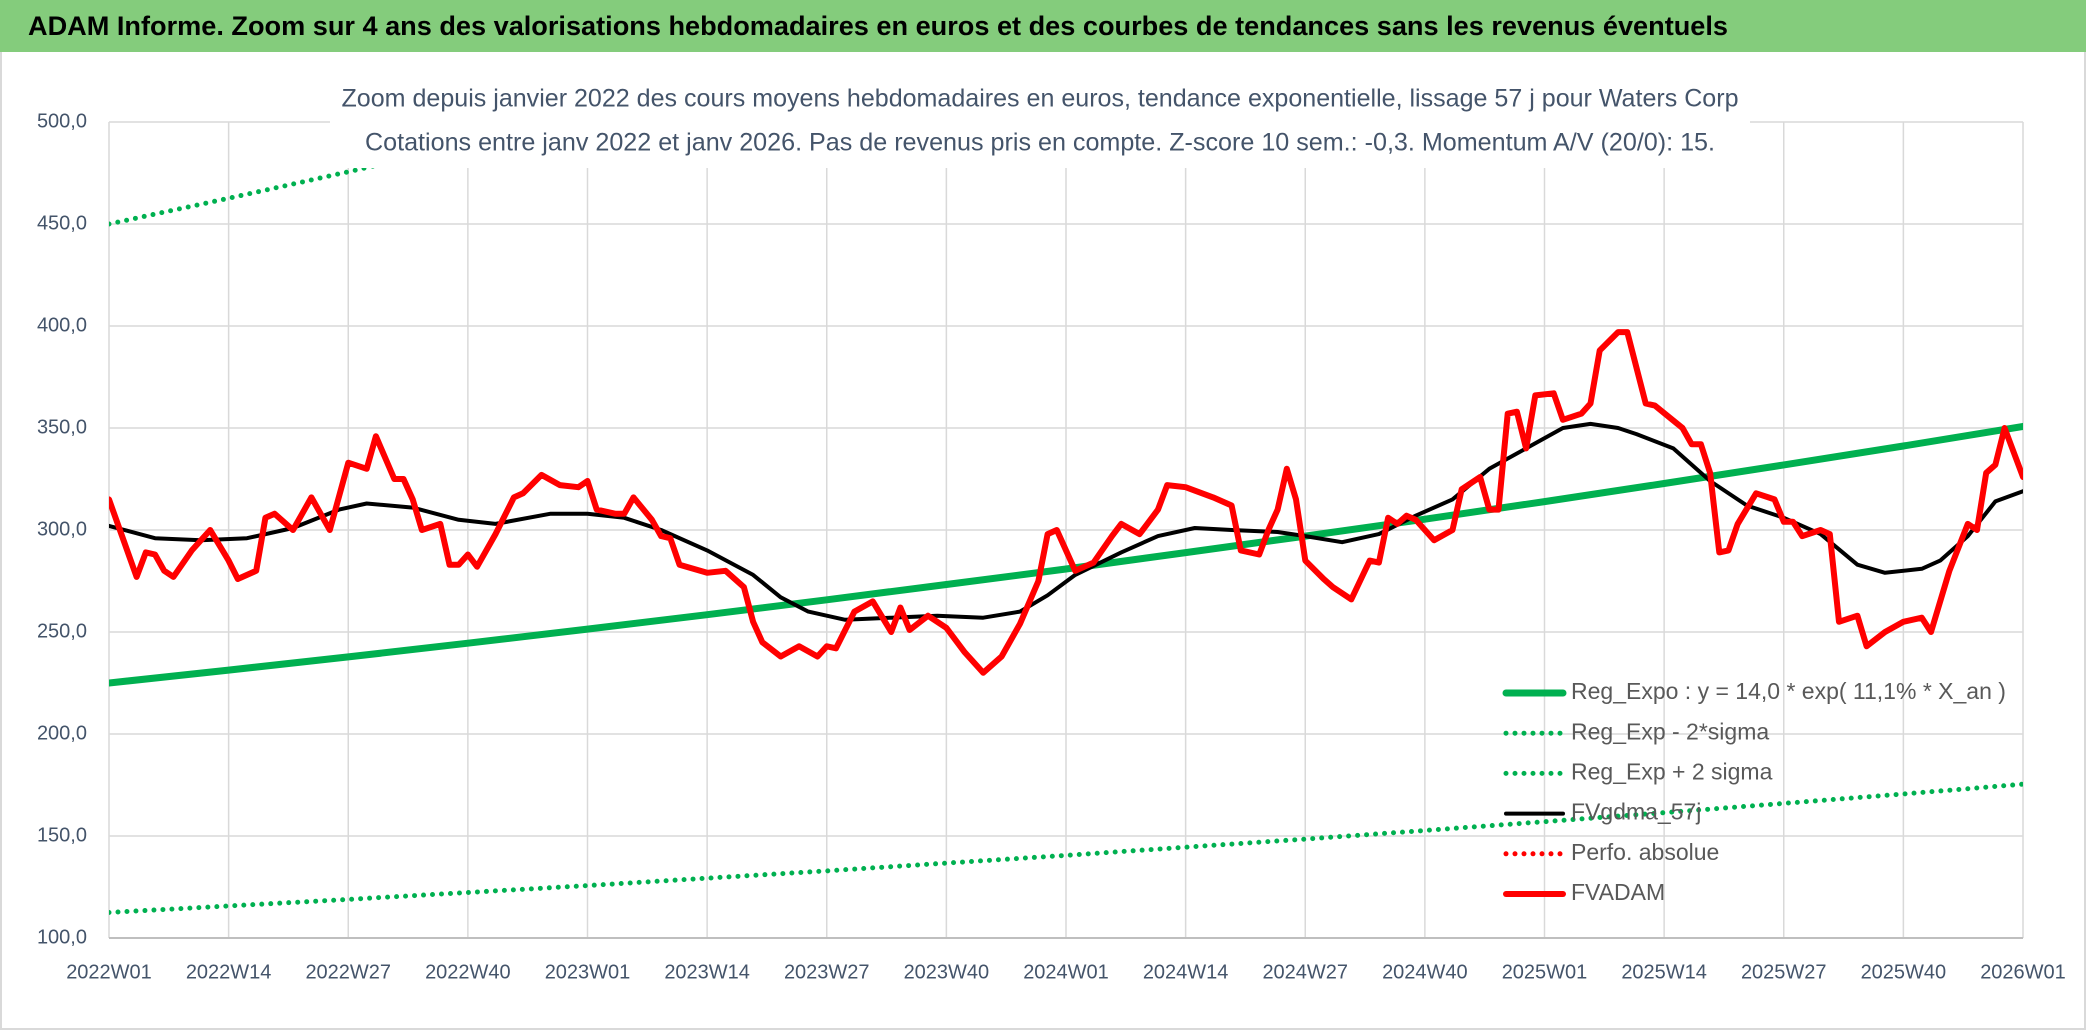 This screenshot has width=2086, height=1031. I want to click on y-tick-label: 450,0, so click(62, 223).